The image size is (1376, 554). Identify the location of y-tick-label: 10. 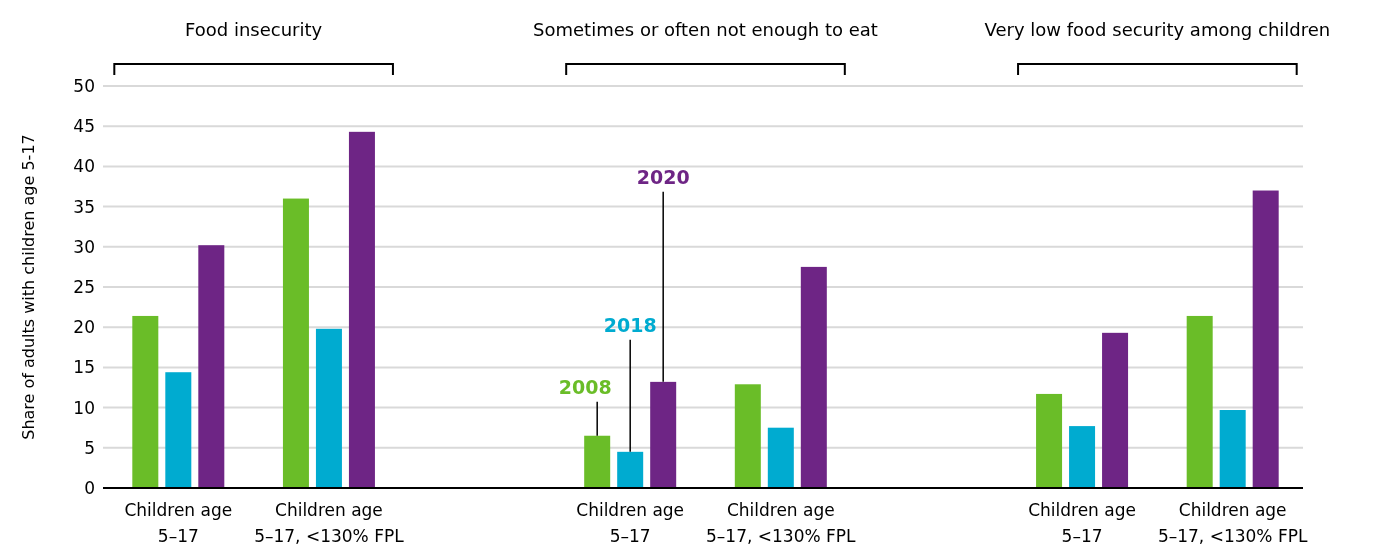
(84, 407).